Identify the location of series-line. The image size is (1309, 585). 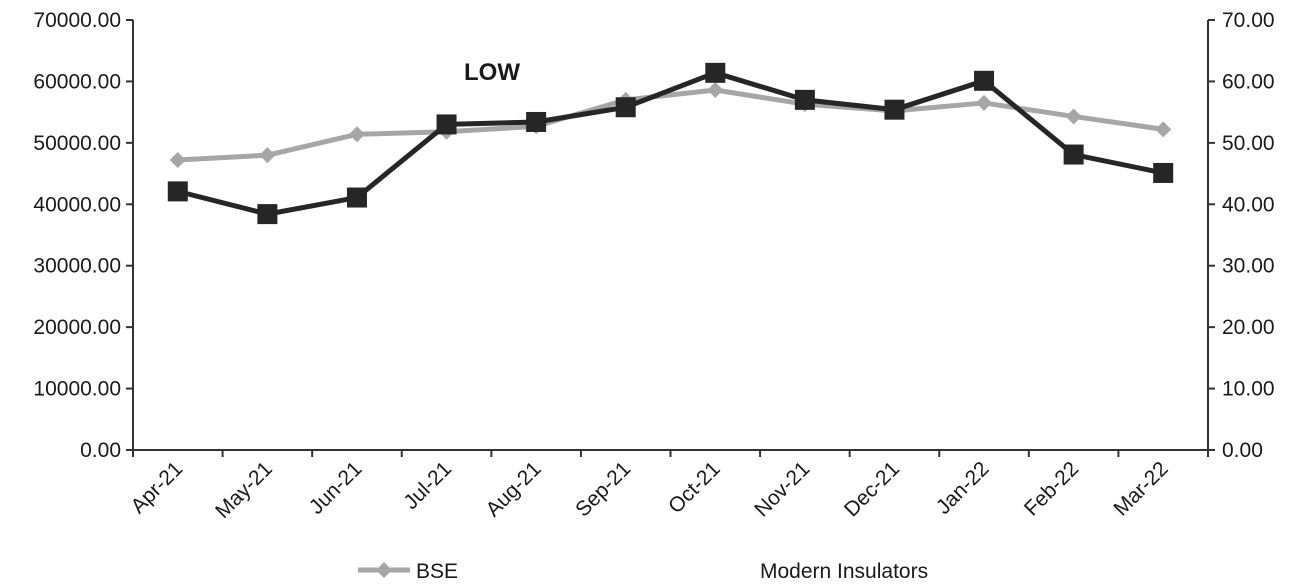
(670, 125).